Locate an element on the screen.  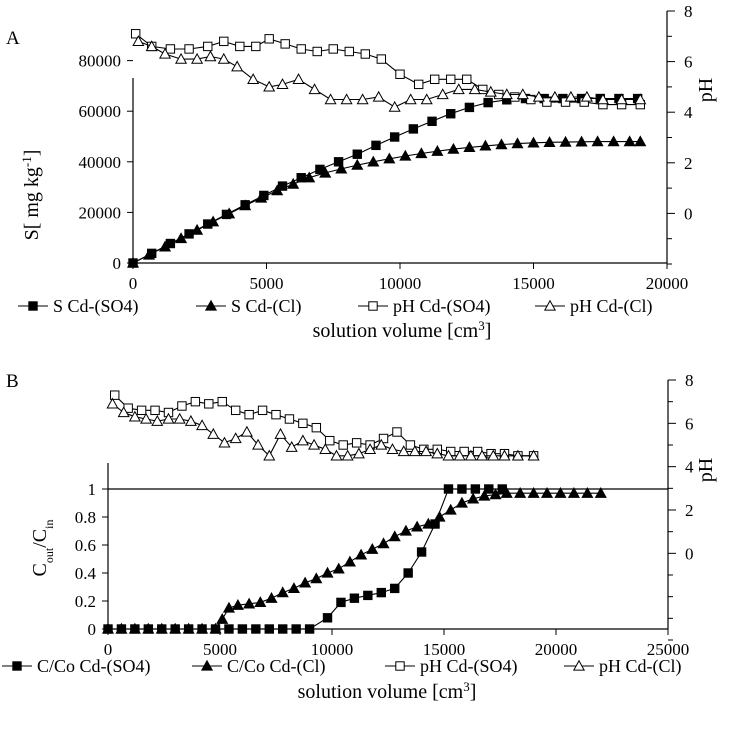
panel-b-x-tick-label: 0 is located at coordinates (108, 649).